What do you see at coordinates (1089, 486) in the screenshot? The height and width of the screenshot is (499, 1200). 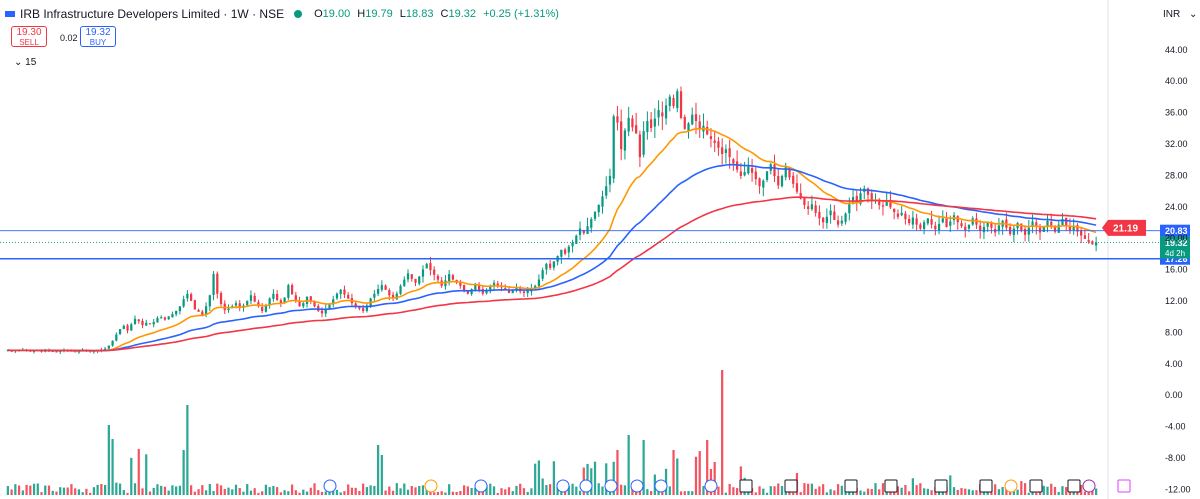 I see `news-marker-icon` at bounding box center [1089, 486].